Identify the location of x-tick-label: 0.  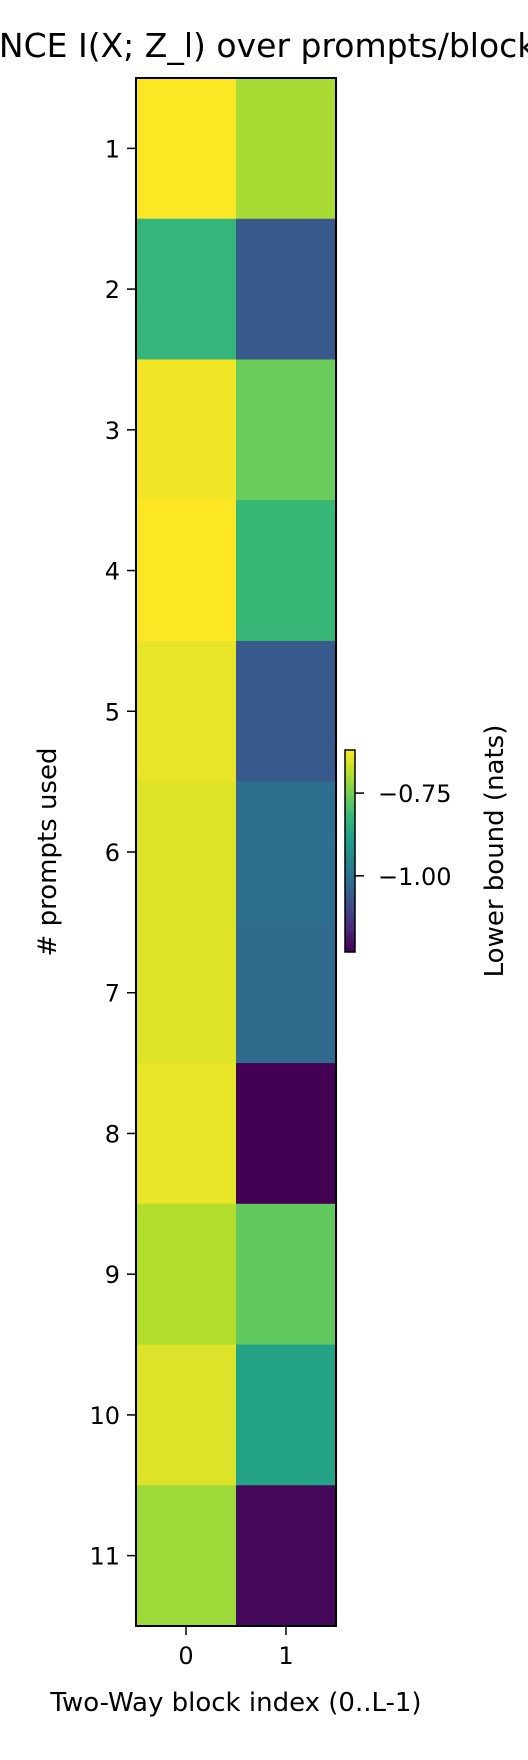
(185, 1656).